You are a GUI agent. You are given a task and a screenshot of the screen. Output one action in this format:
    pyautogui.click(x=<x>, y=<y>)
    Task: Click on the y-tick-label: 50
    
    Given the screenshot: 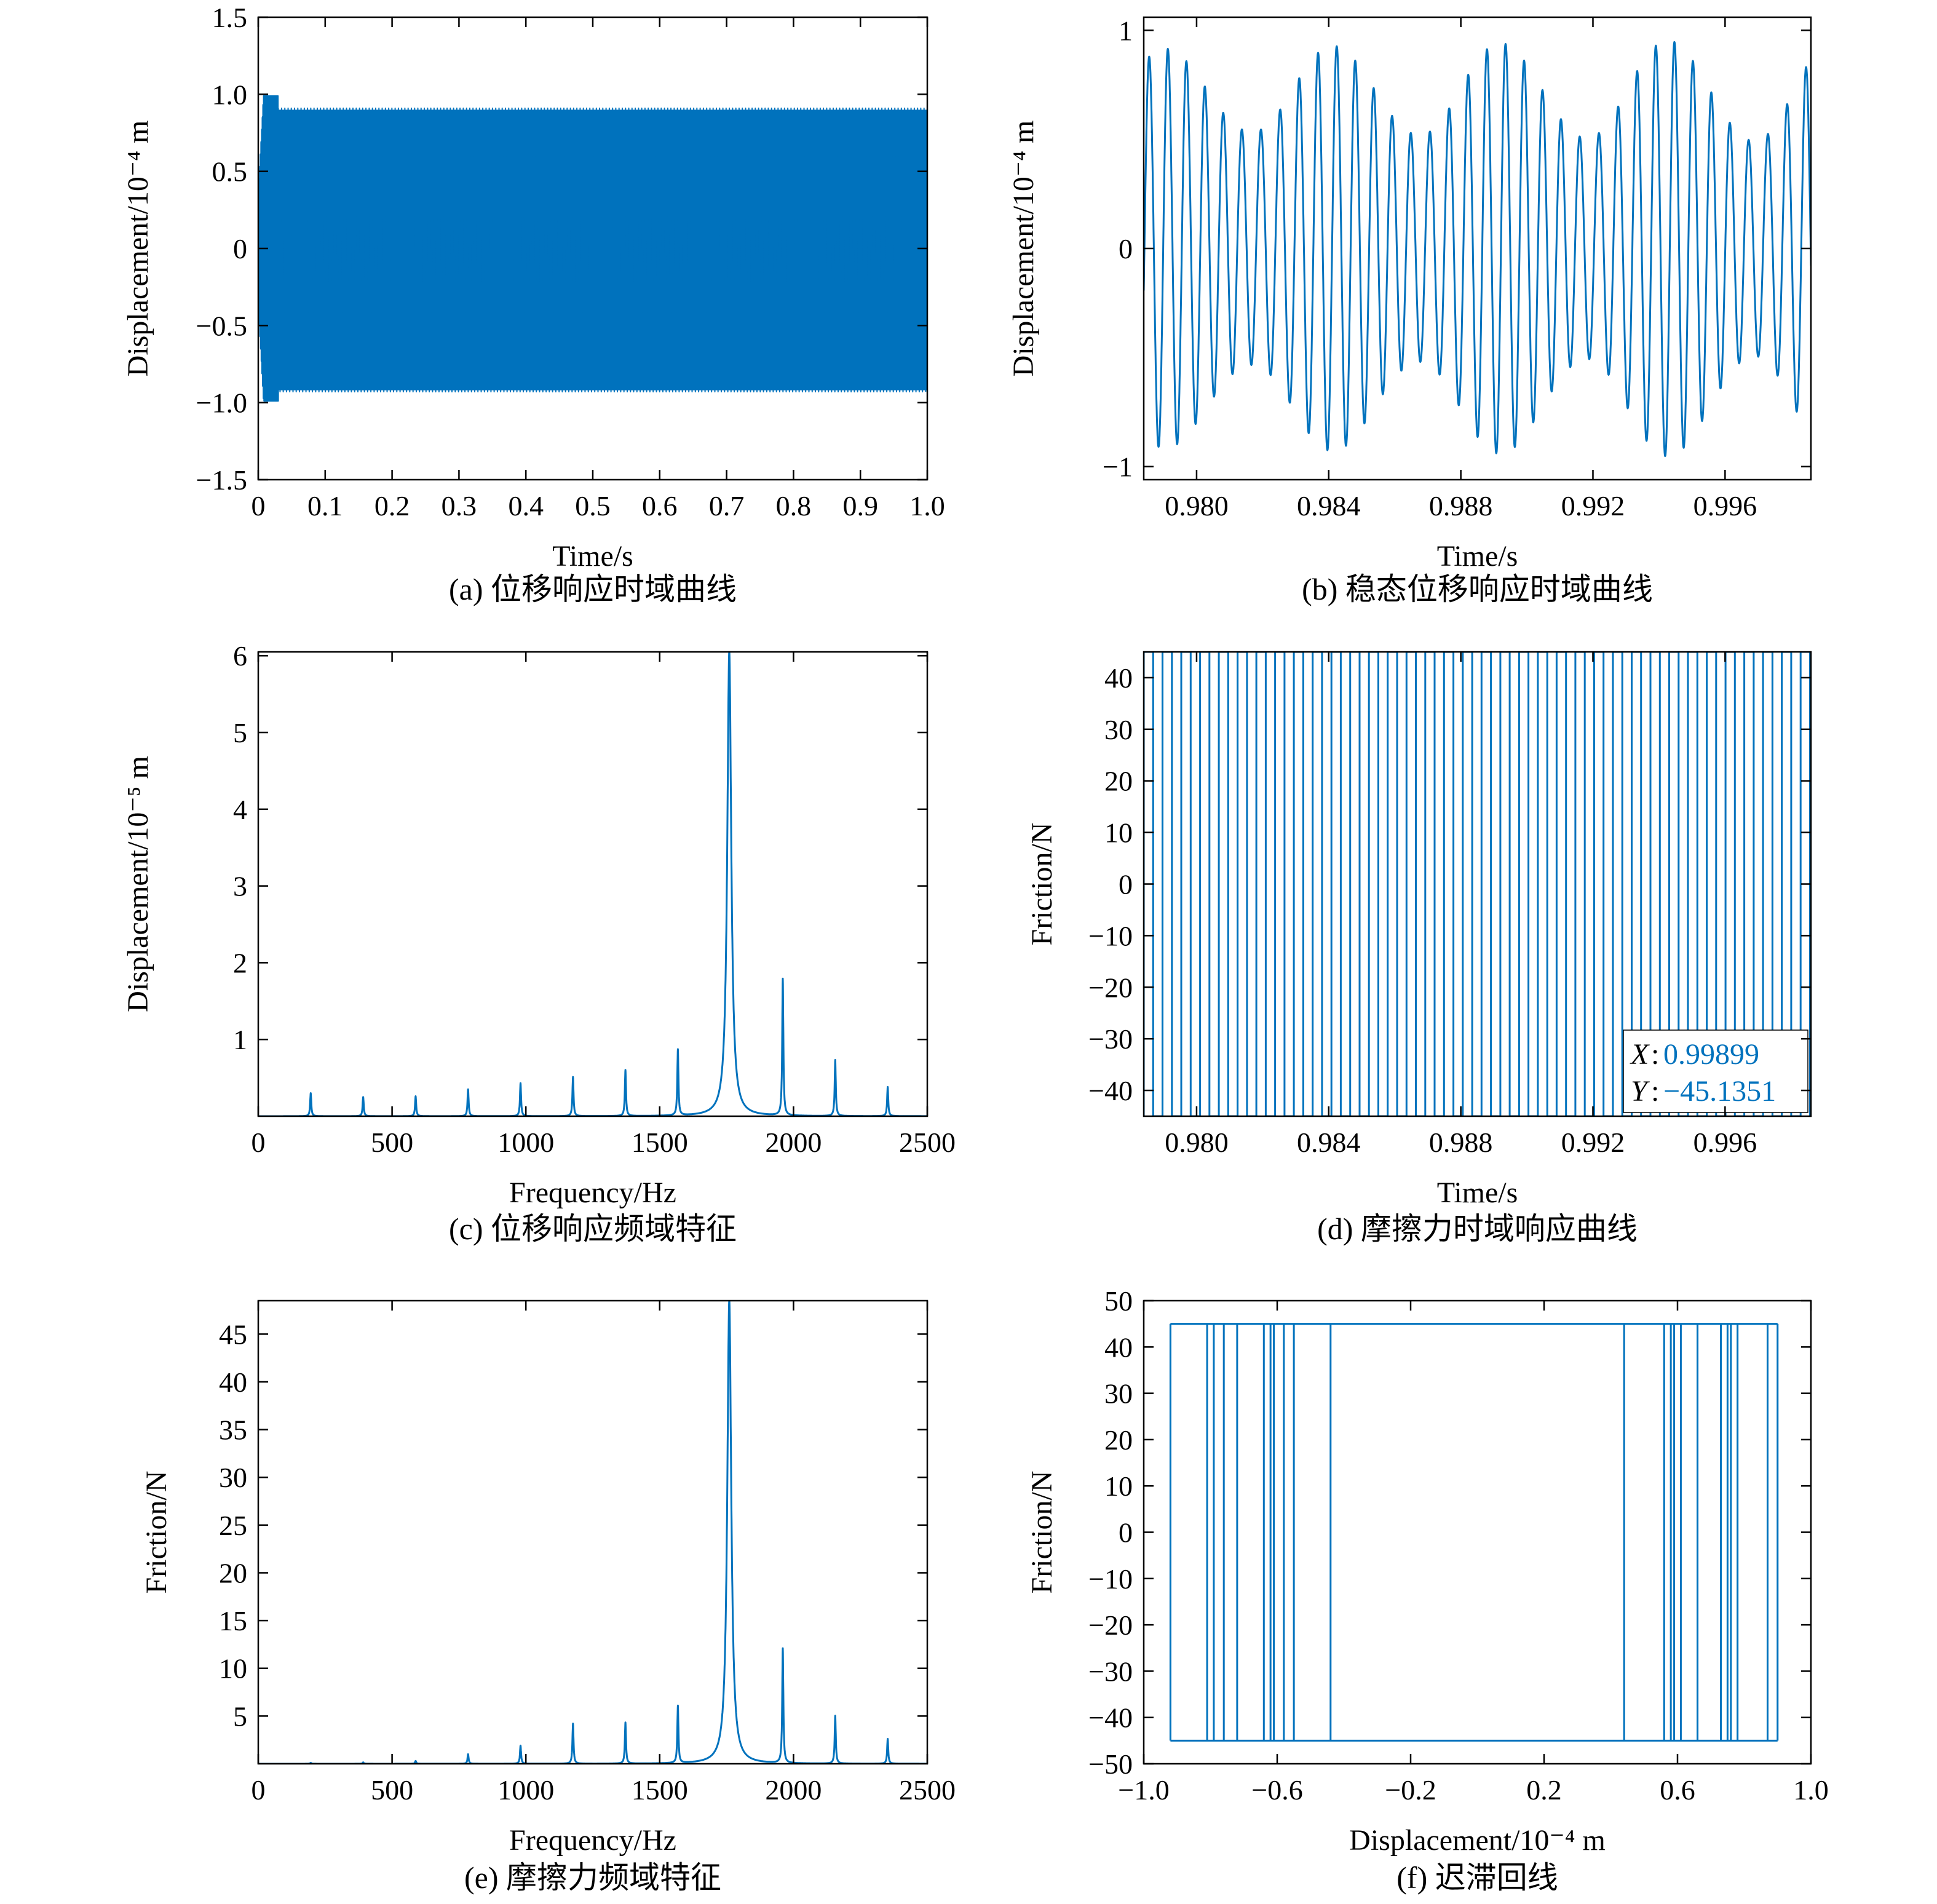 What is the action you would take?
    pyautogui.click(x=1118, y=1301)
    